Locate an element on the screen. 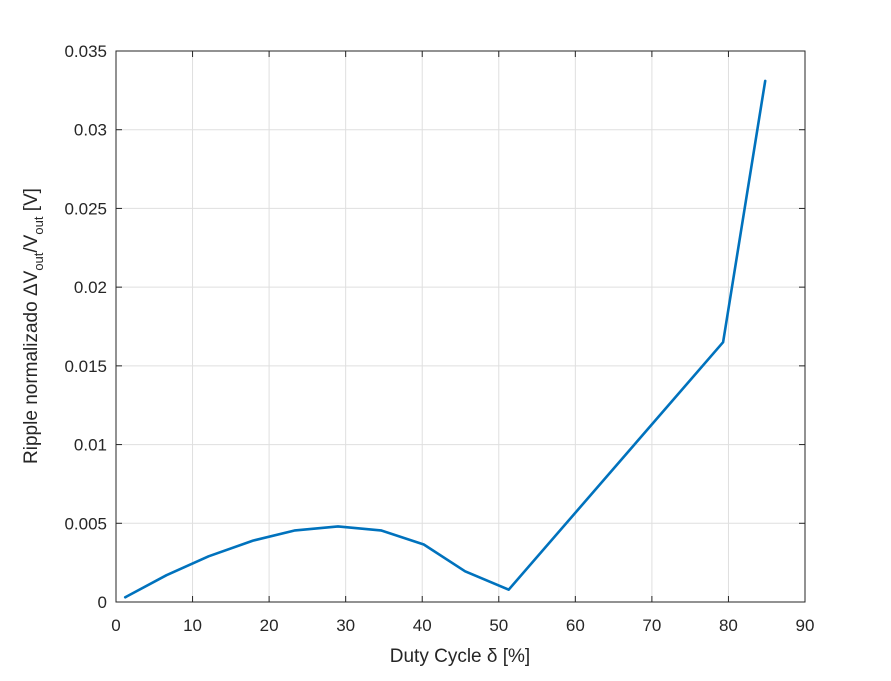 This screenshot has height=681, width=891. x-tick-label: 90 is located at coordinates (805, 625).